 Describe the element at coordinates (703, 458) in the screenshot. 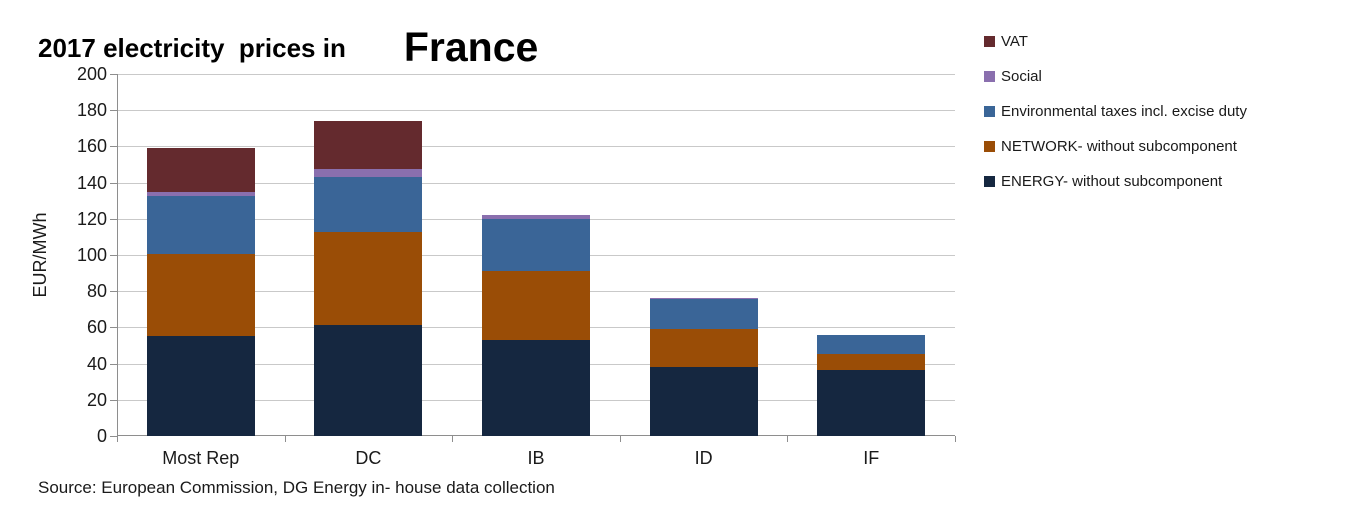

I see `x-axis-label: ID` at that location.